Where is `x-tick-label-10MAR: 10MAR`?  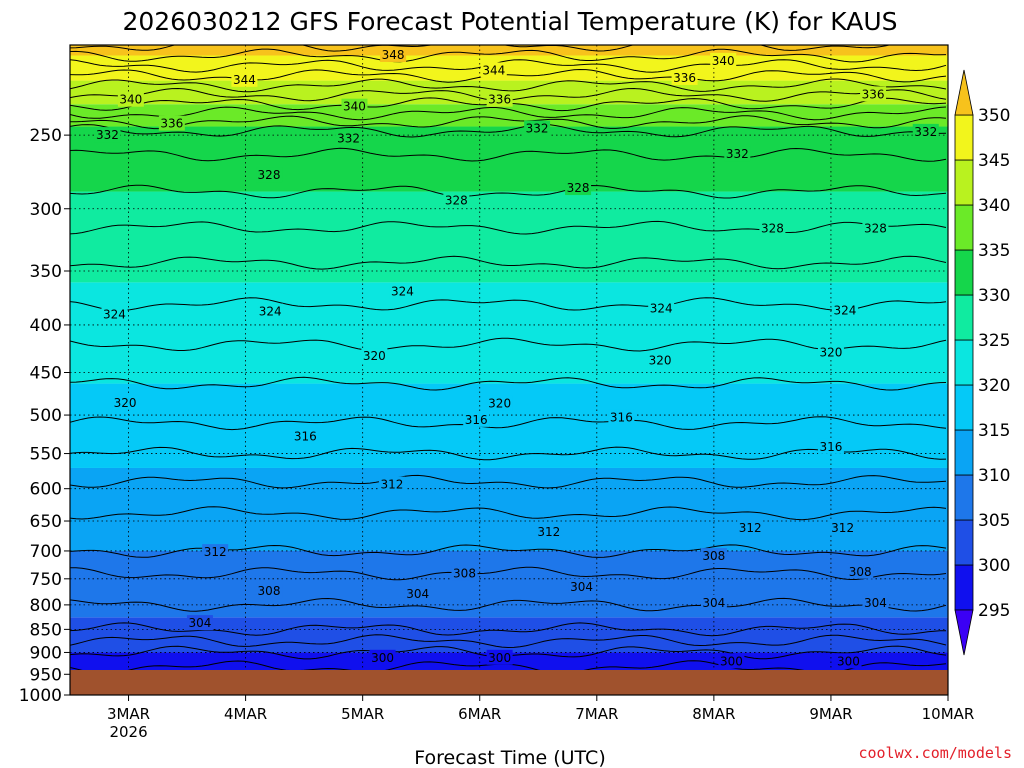 x-tick-label-10MAR: 10MAR is located at coordinates (948, 714).